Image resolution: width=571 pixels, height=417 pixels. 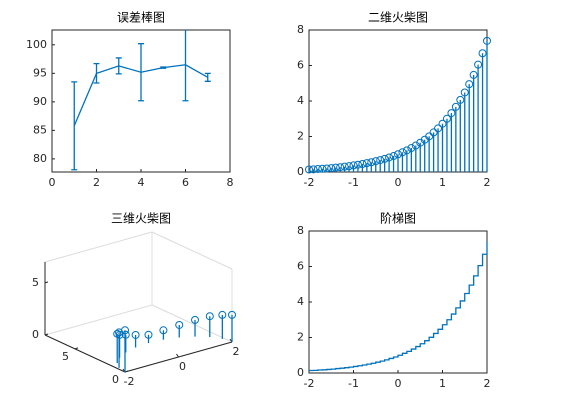 I want to click on y-tick-label: 95, so click(x=40, y=72).